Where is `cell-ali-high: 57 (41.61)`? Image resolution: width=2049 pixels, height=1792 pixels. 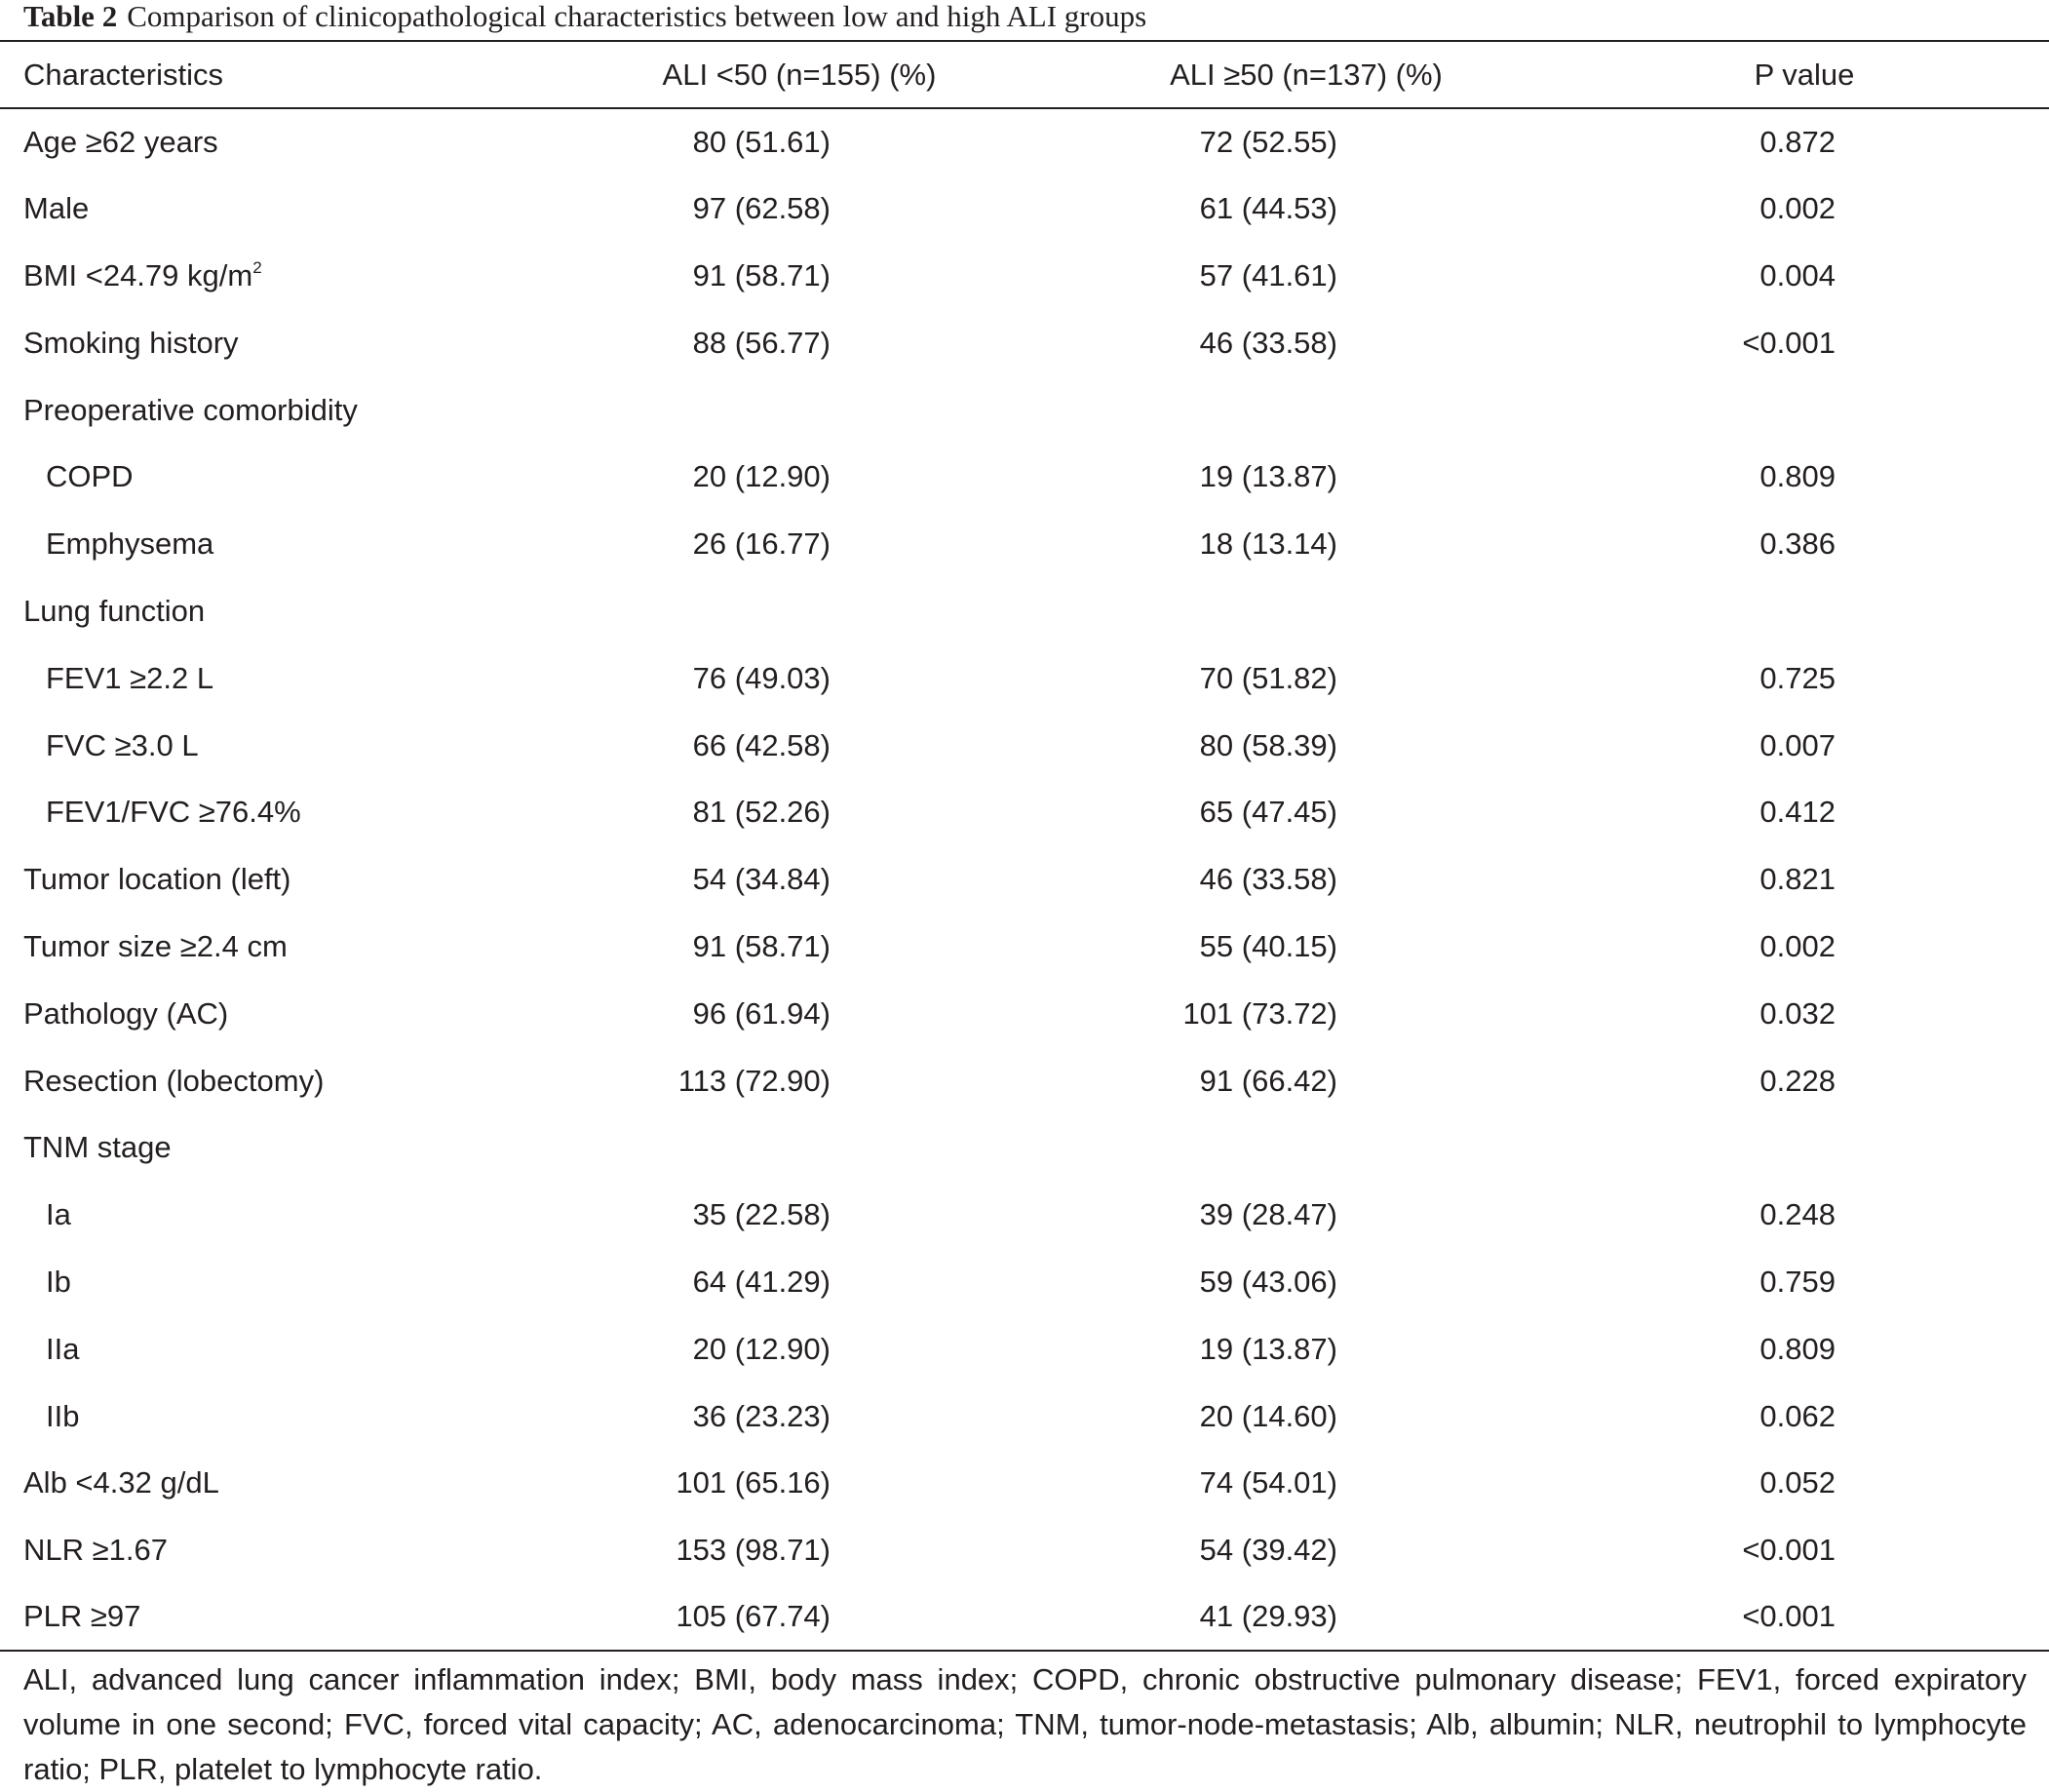
cell-ali-high: 57 (41.61) is located at coordinates (1268, 274).